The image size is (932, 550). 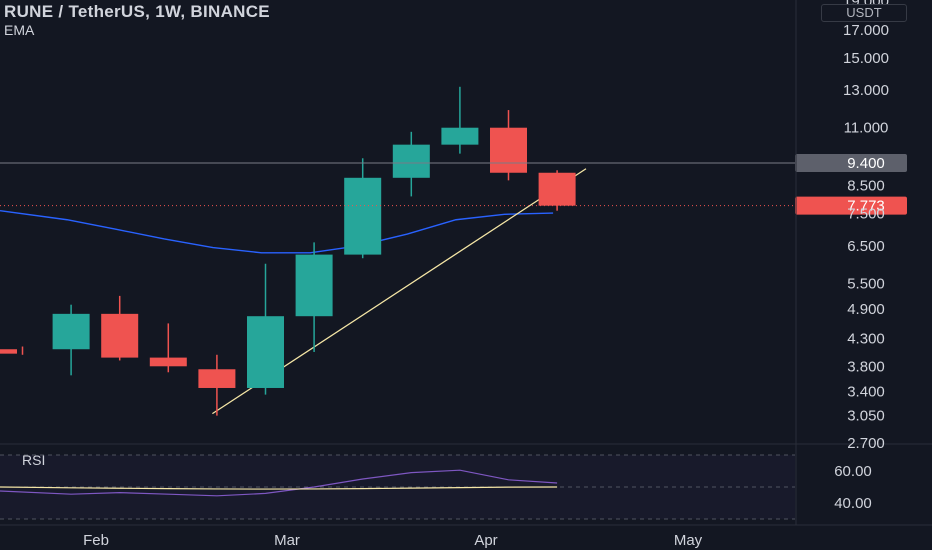 What do you see at coordinates (866, 58) in the screenshot?
I see `price-tick-label: 15.000` at bounding box center [866, 58].